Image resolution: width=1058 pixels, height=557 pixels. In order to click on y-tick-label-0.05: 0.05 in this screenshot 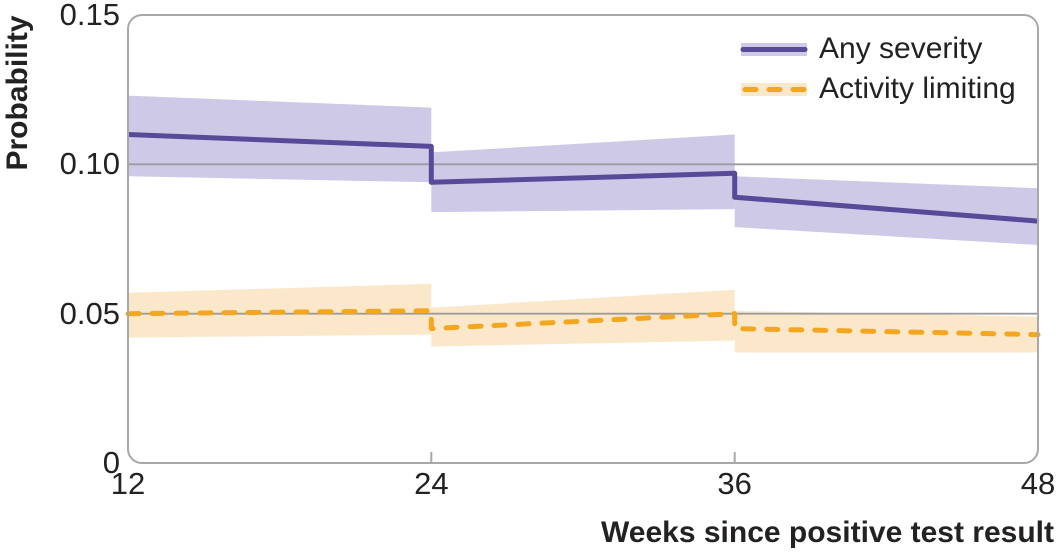, I will do `click(89, 313)`.